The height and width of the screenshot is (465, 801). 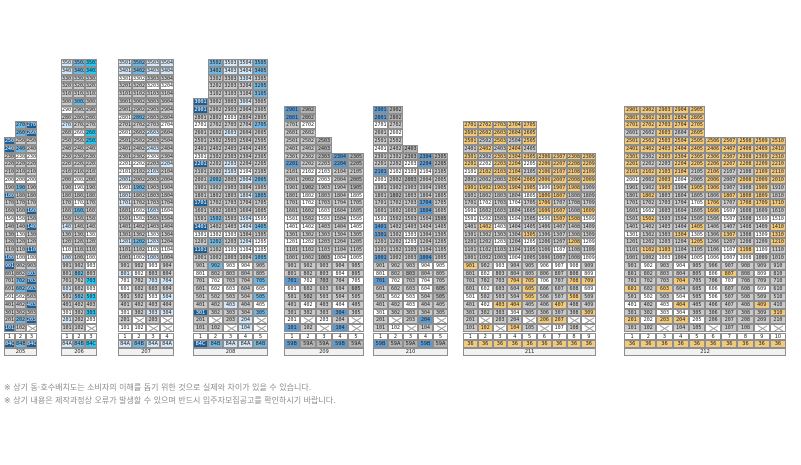 I want to click on unit-cell: 901, so click(x=200, y=265).